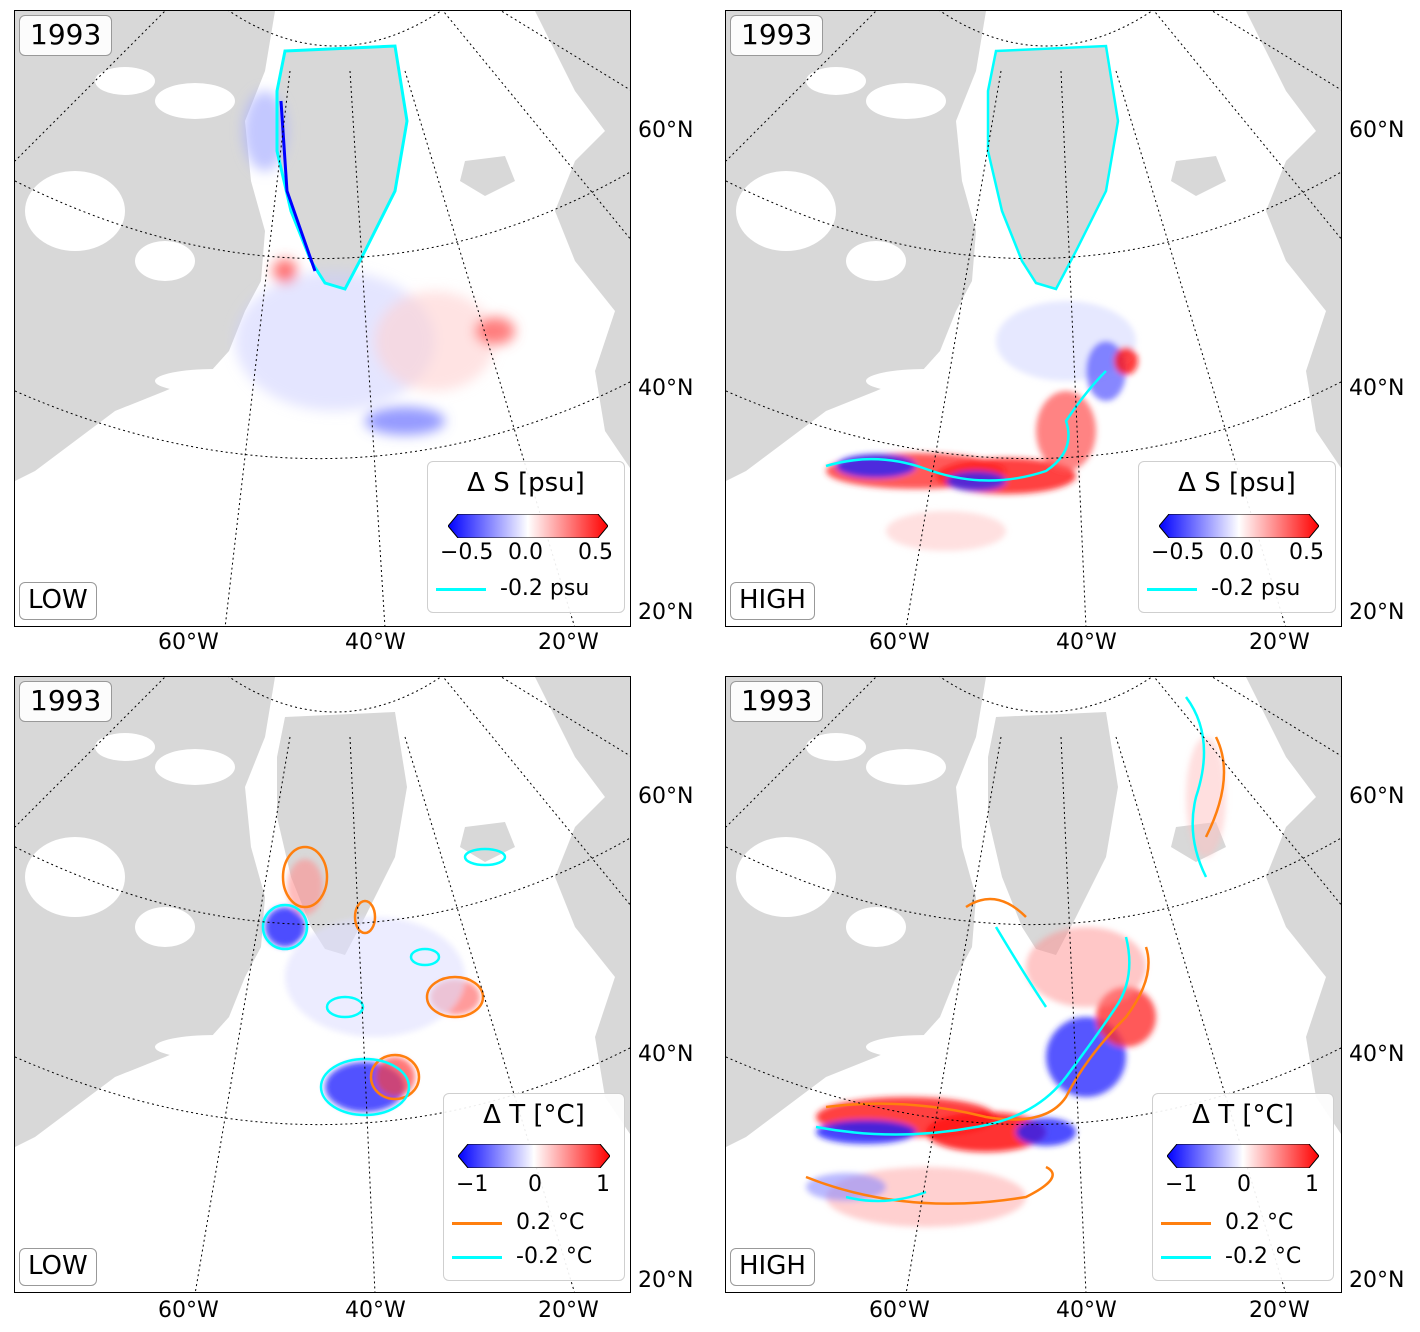  I want to click on greenland-contour, so click(342, 167).